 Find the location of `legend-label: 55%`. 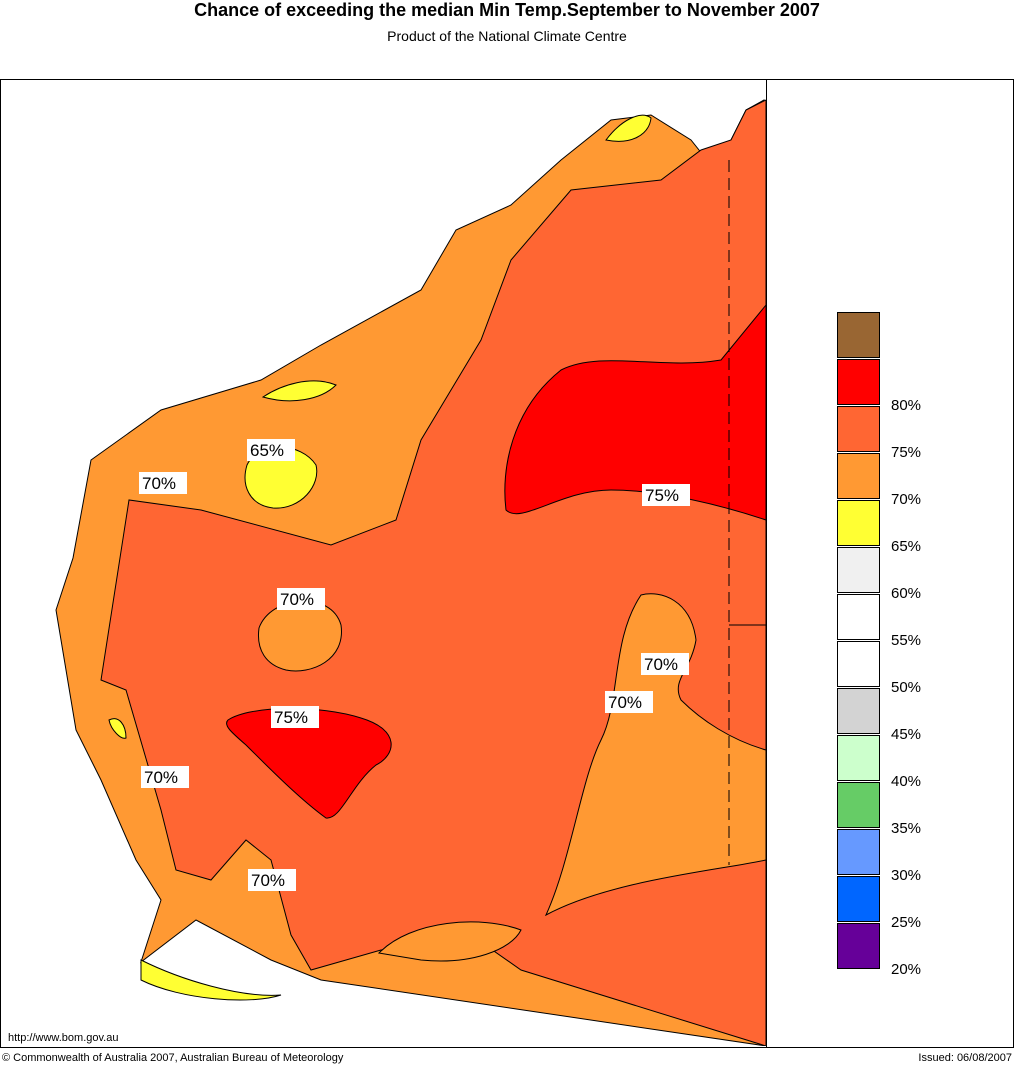

legend-label: 55% is located at coordinates (906, 640).